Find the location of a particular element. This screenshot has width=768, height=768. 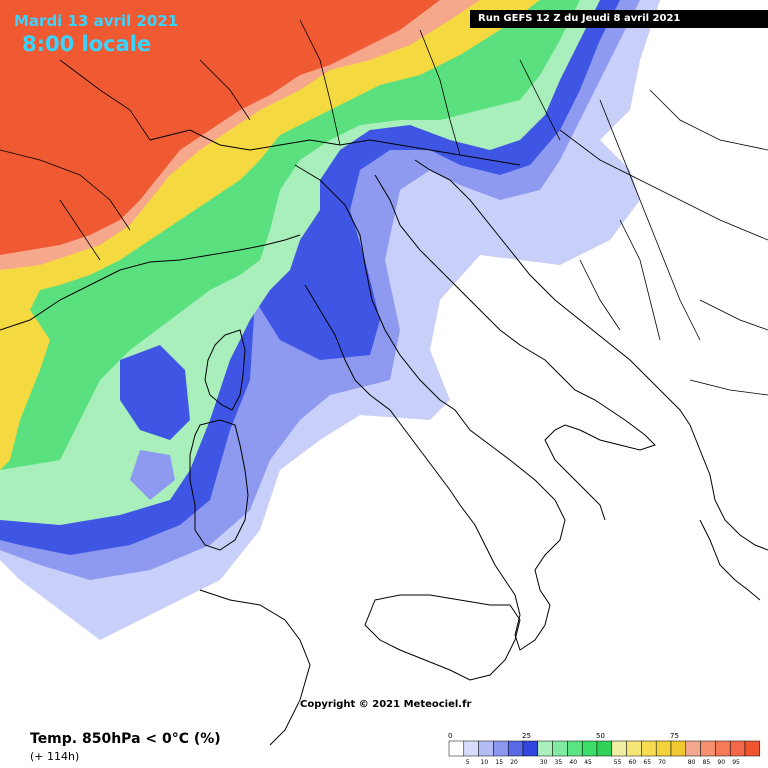

balkan-coastline is located at coordinates (552, 292).